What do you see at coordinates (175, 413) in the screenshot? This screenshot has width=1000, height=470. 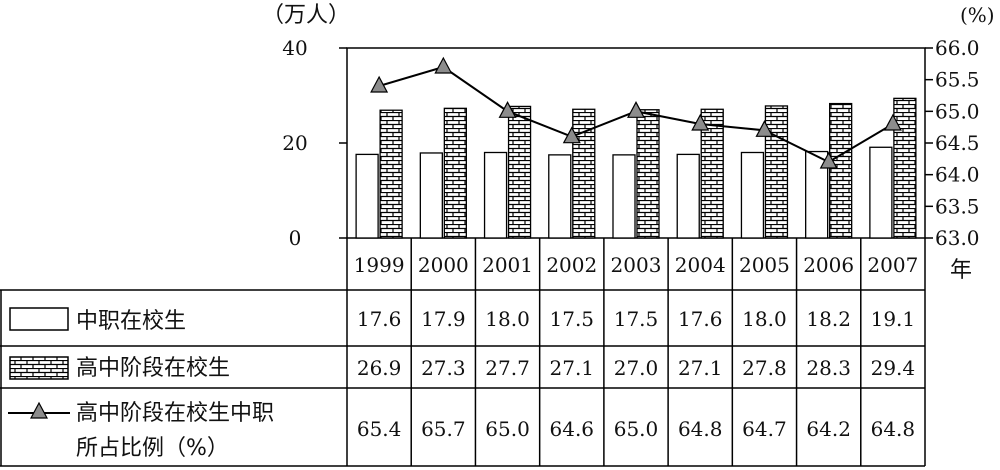 I see `legend-label-3-line1: 高中阶段在校生中职` at bounding box center [175, 413].